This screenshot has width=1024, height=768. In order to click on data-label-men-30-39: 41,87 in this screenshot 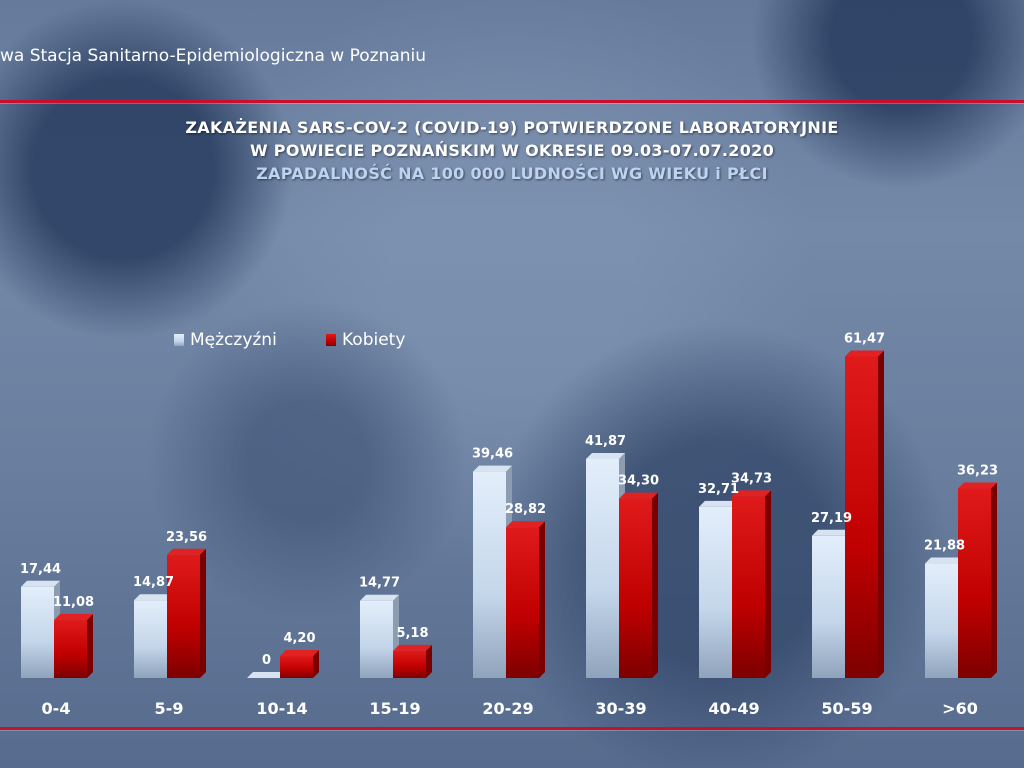, I will do `click(605, 441)`.